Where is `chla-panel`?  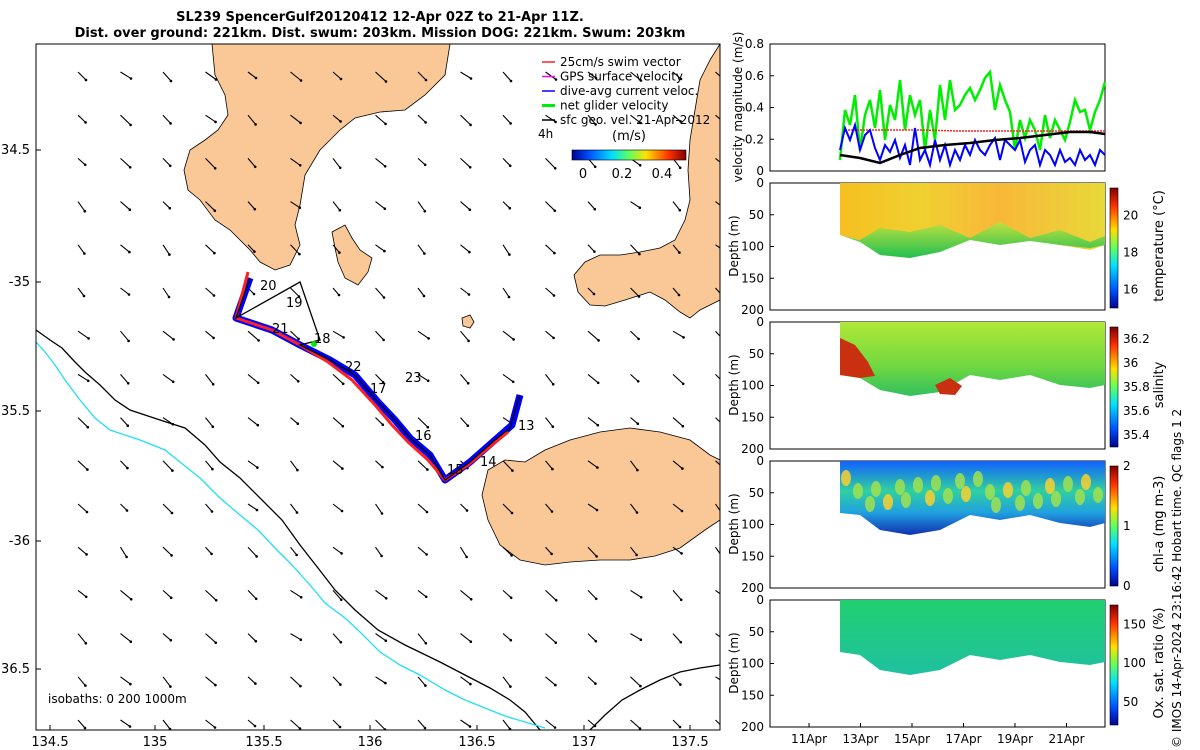 chla-panel is located at coordinates (937, 524).